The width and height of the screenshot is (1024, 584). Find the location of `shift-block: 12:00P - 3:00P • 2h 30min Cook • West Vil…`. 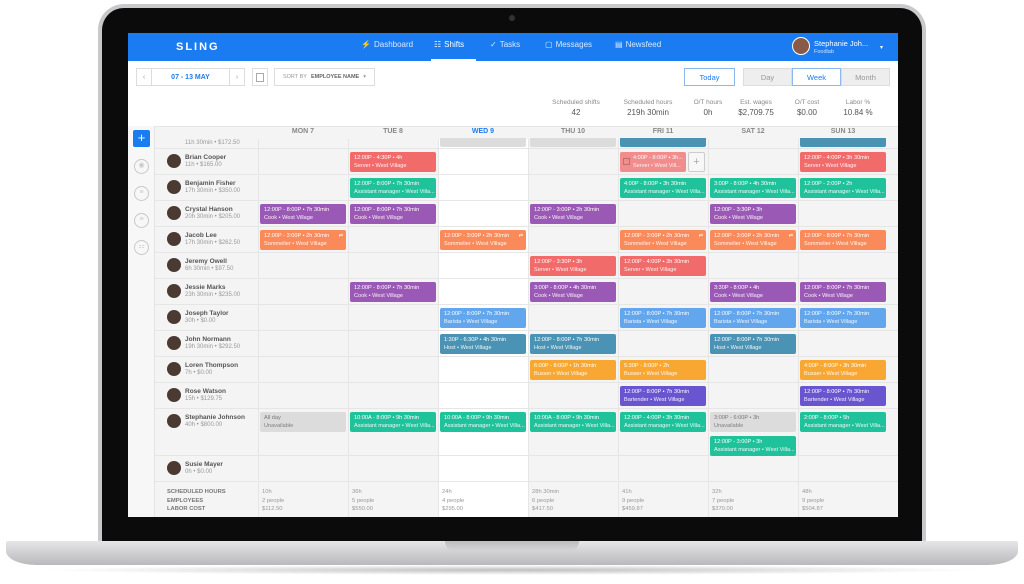

shift-block: 12:00P - 3:00P • 2h 30min Cook • West Vil… is located at coordinates (573, 214).